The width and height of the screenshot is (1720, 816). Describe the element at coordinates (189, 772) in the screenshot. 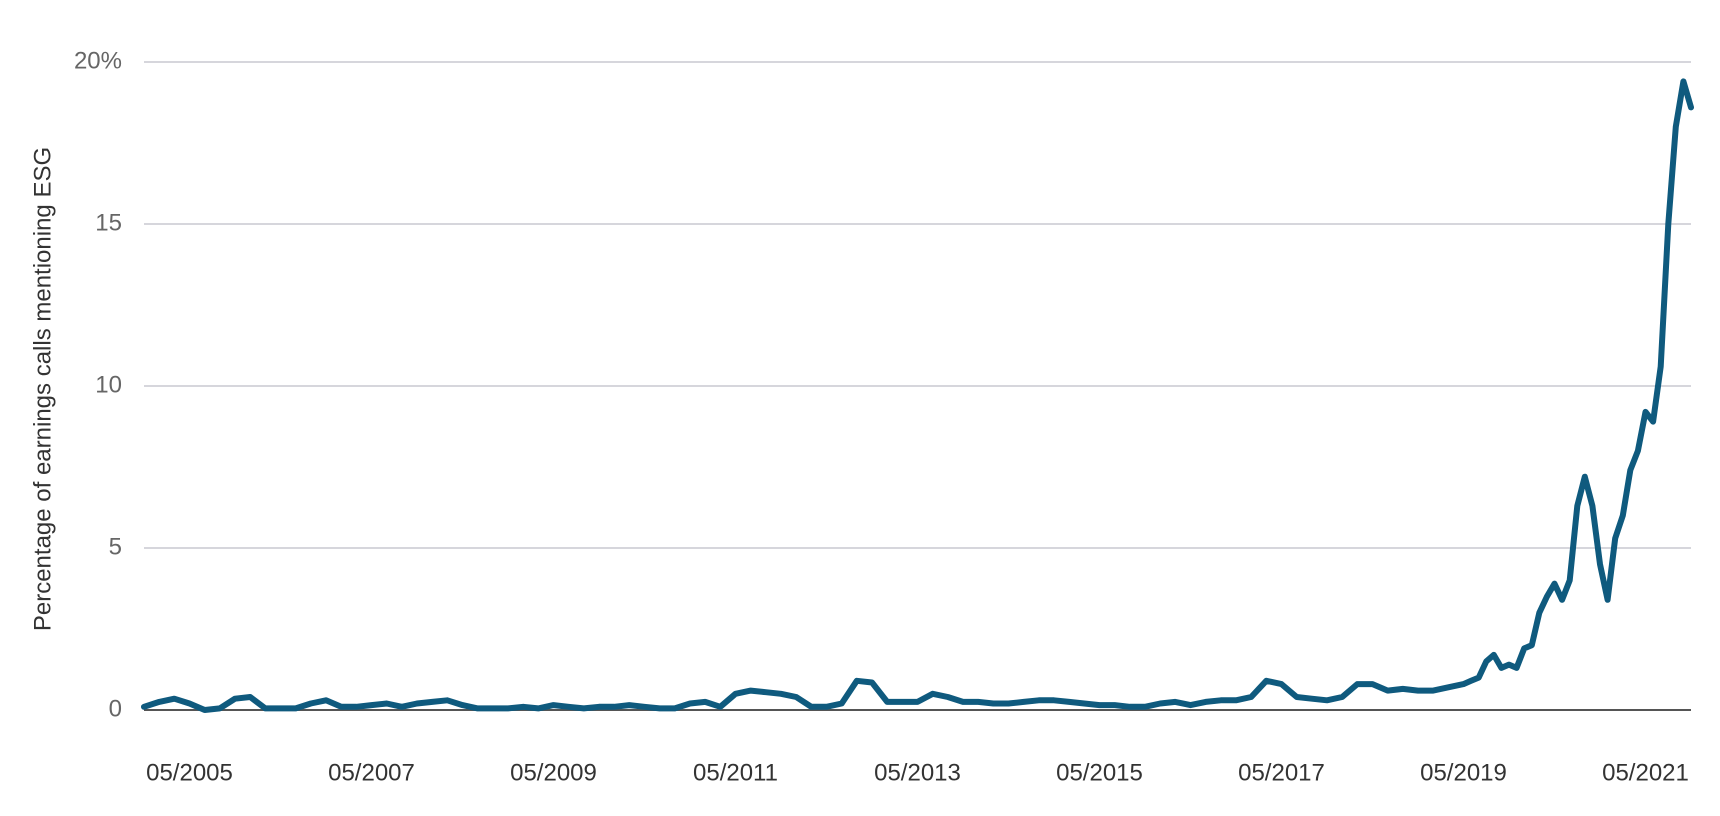

I see `x-tick-label: 05/2005` at that location.